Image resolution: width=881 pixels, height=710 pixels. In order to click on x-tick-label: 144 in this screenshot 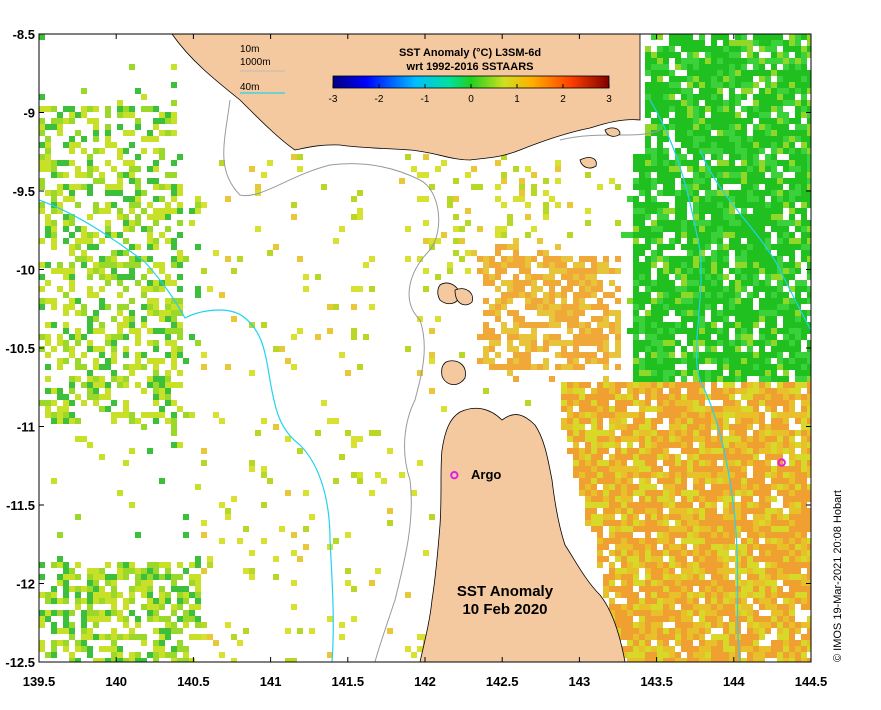, I will do `click(734, 681)`.